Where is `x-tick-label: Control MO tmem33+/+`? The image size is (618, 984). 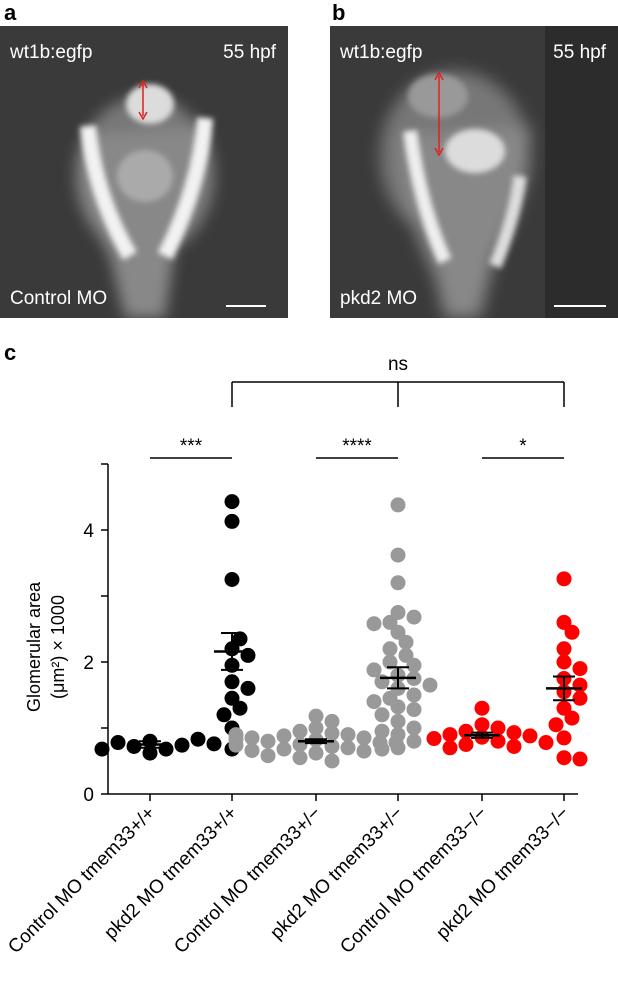 x-tick-label: Control MO tmem33+/+ is located at coordinates (81, 880).